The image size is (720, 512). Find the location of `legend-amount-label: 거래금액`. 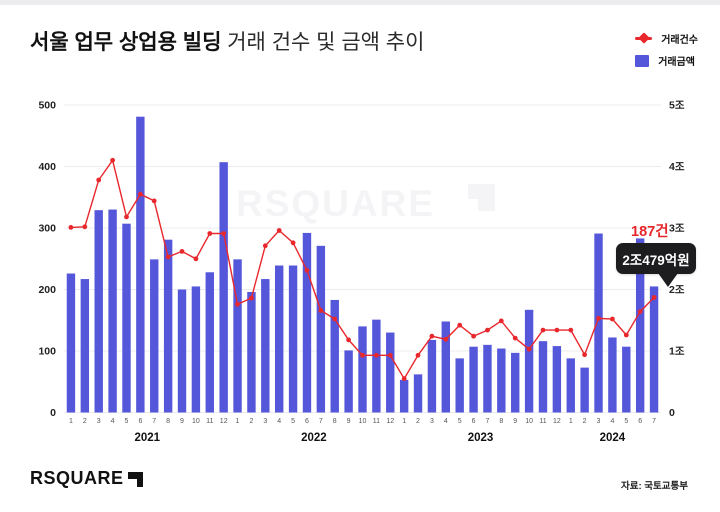

legend-amount-label: 거래금액 is located at coordinates (676, 62).